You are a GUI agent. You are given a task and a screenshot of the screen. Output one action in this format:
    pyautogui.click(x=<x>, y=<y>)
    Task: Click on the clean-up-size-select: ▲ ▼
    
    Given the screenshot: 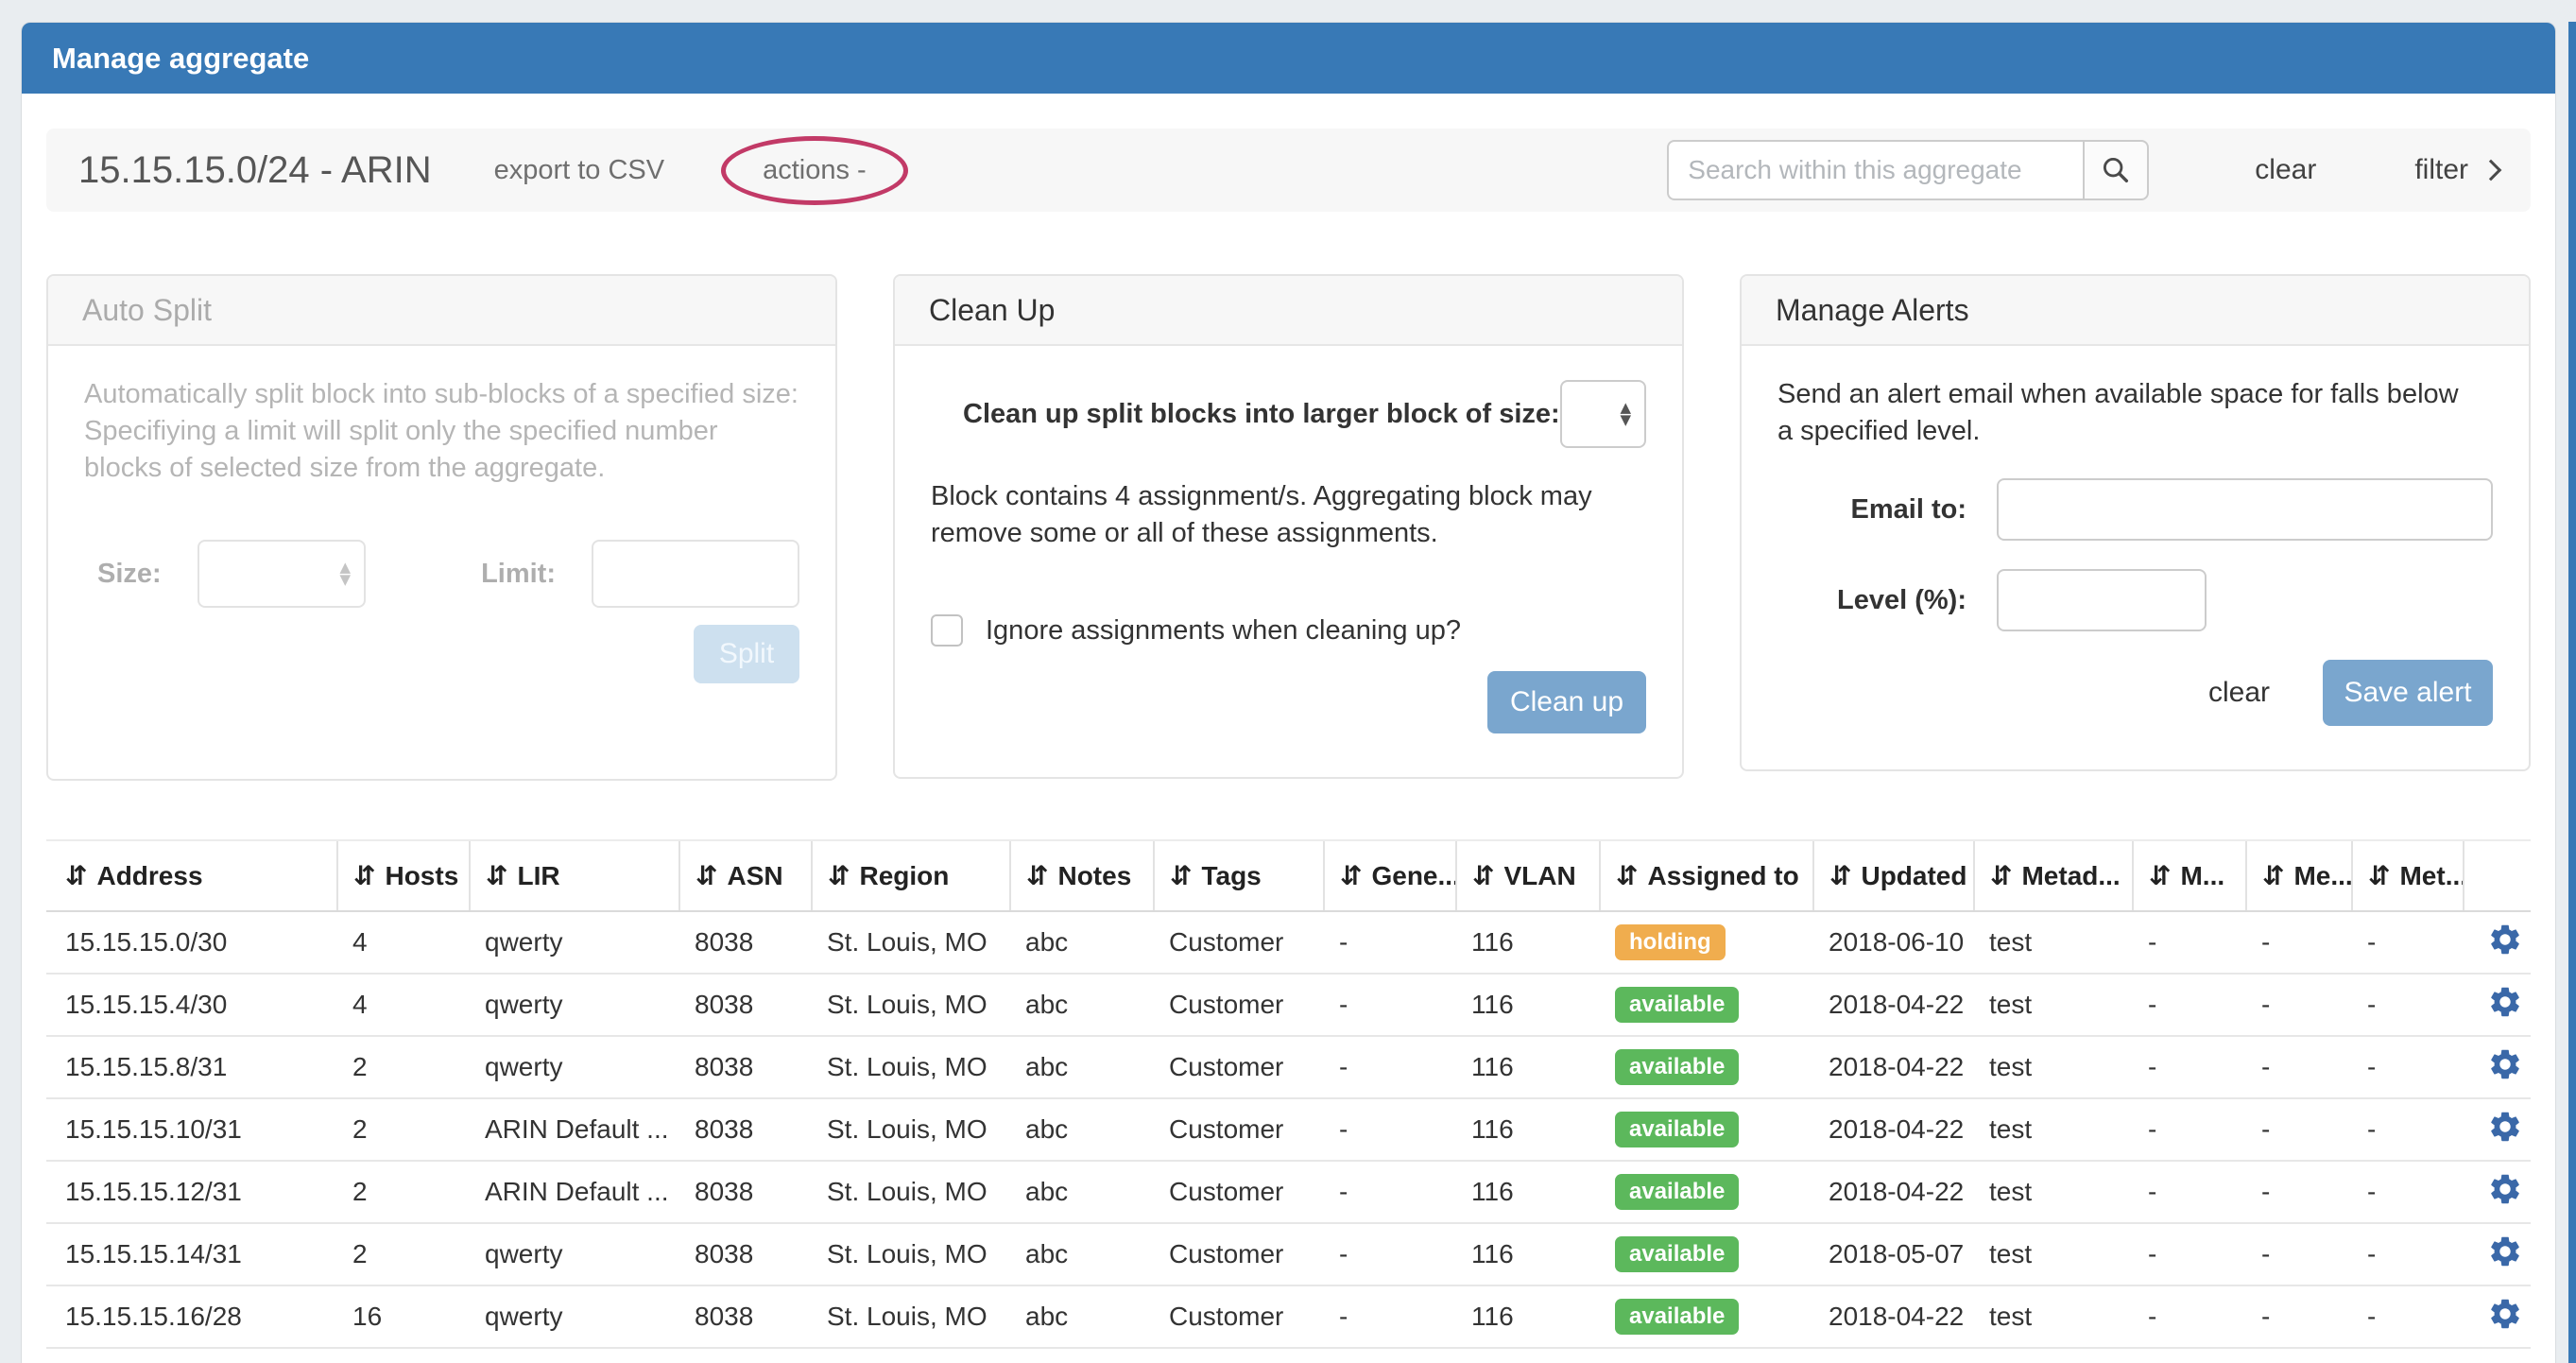 What is the action you would take?
    pyautogui.click(x=1602, y=414)
    